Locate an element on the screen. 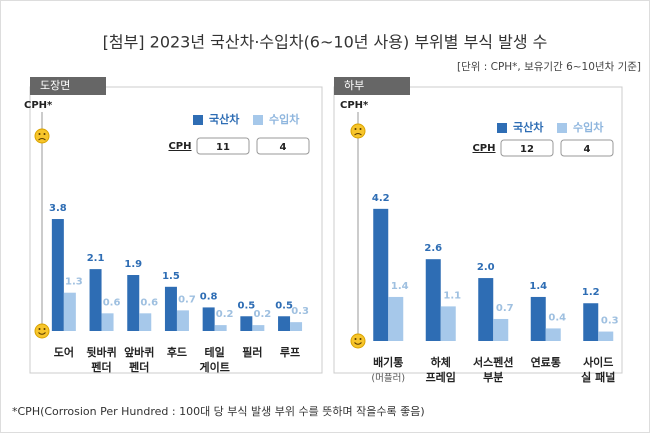  x-tick-label: 하체 프레임 is located at coordinates (441, 369).